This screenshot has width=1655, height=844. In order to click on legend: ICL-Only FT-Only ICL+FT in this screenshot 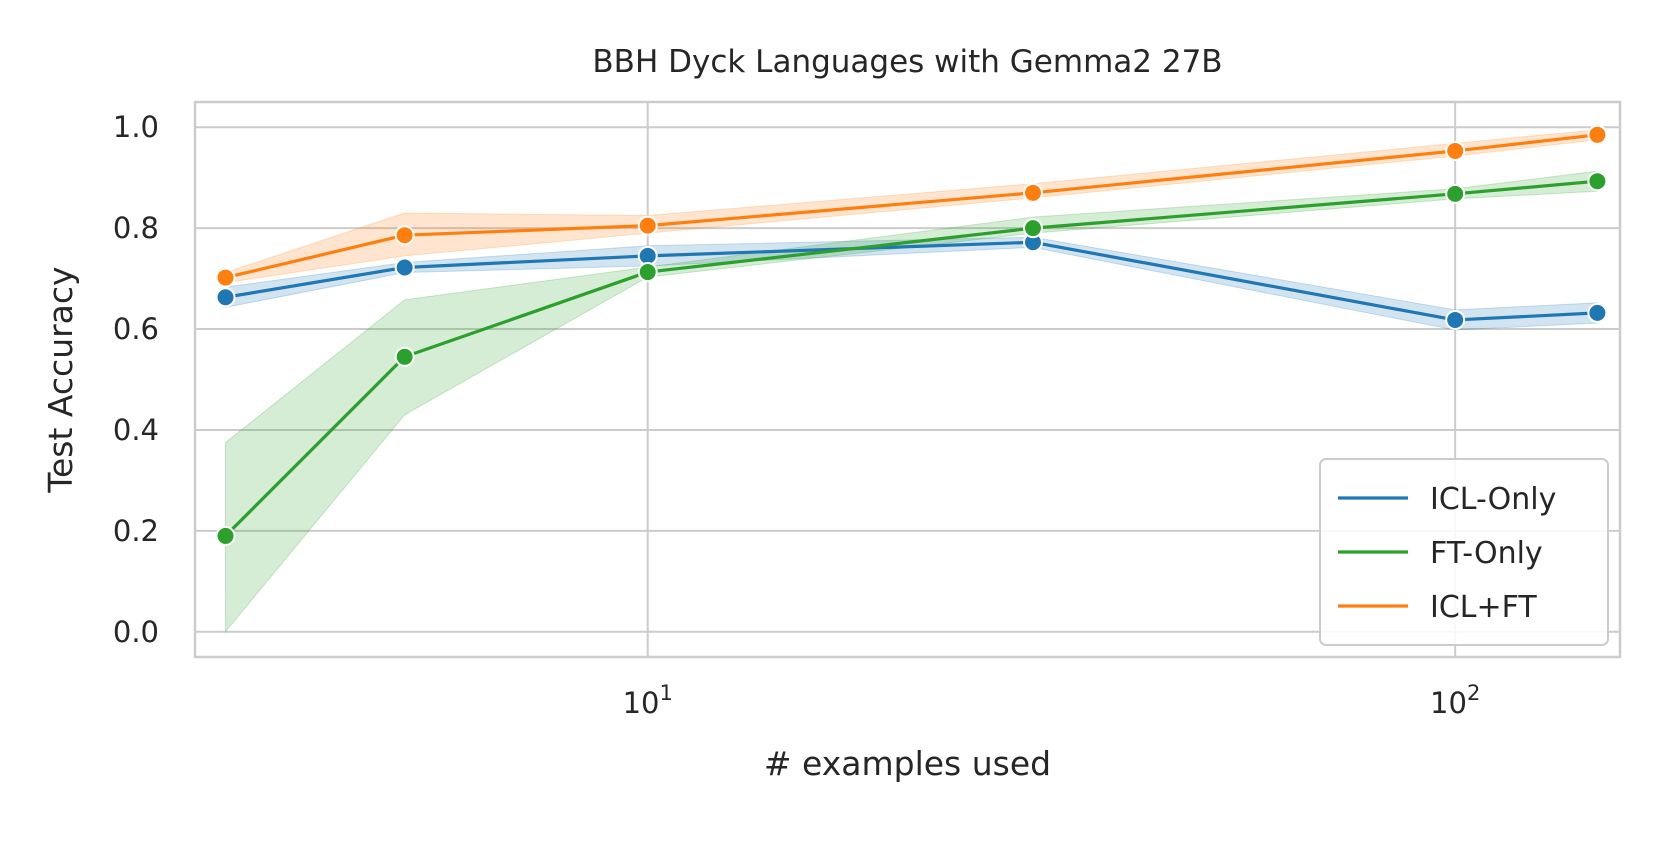, I will do `click(1464, 552)`.